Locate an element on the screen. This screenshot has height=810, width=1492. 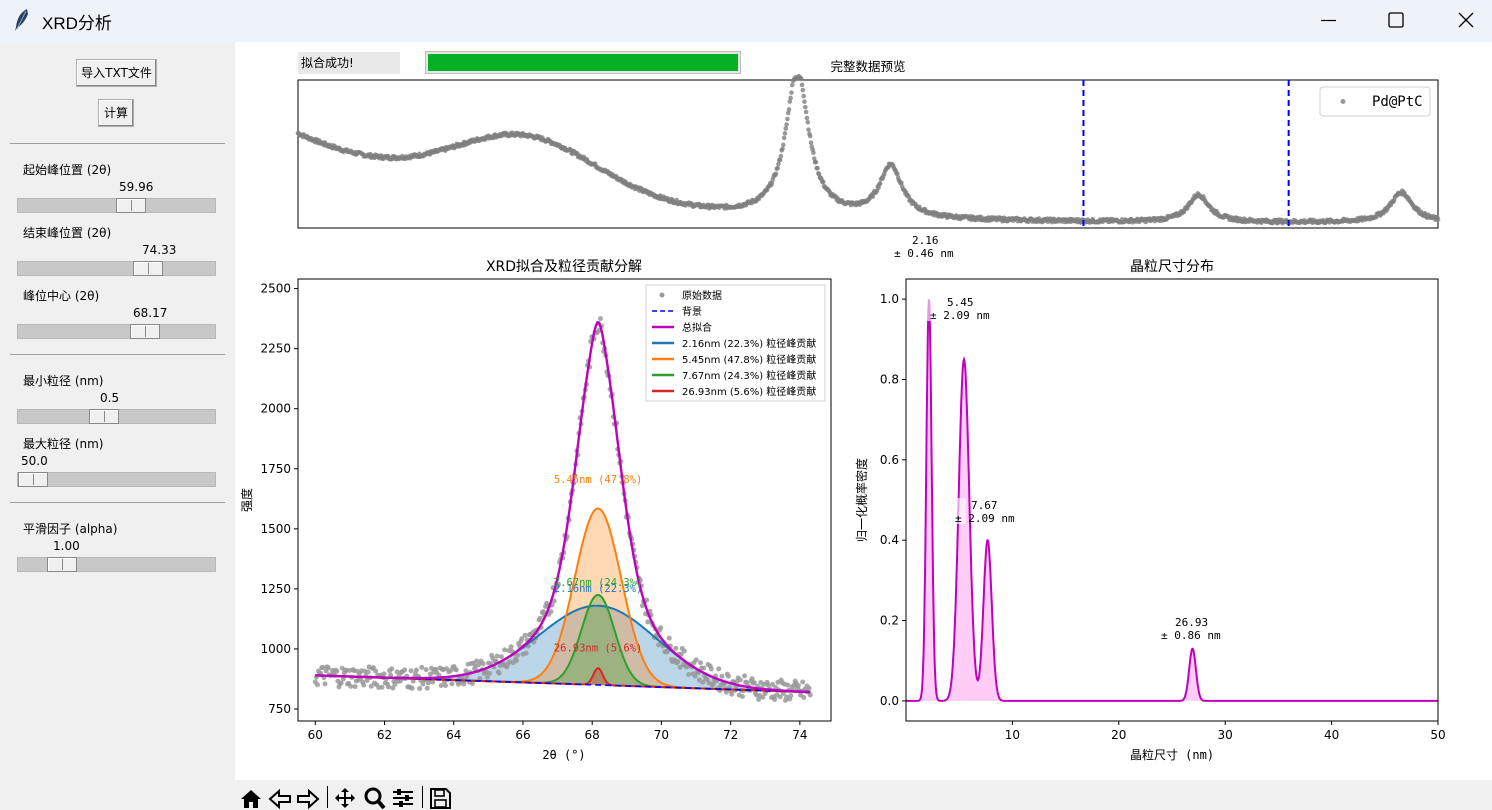
toolbar-divider is located at coordinates (422, 797).